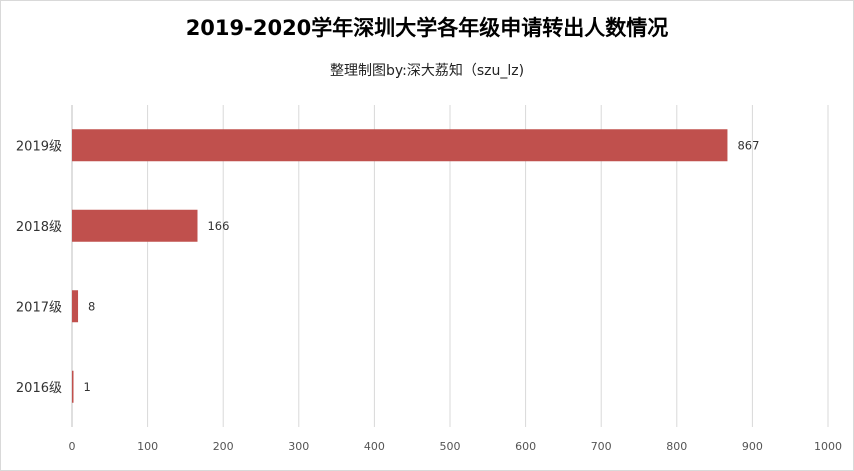 This screenshot has width=854, height=471. Describe the element at coordinates (676, 446) in the screenshot. I see `x-tick-label: 800` at that location.